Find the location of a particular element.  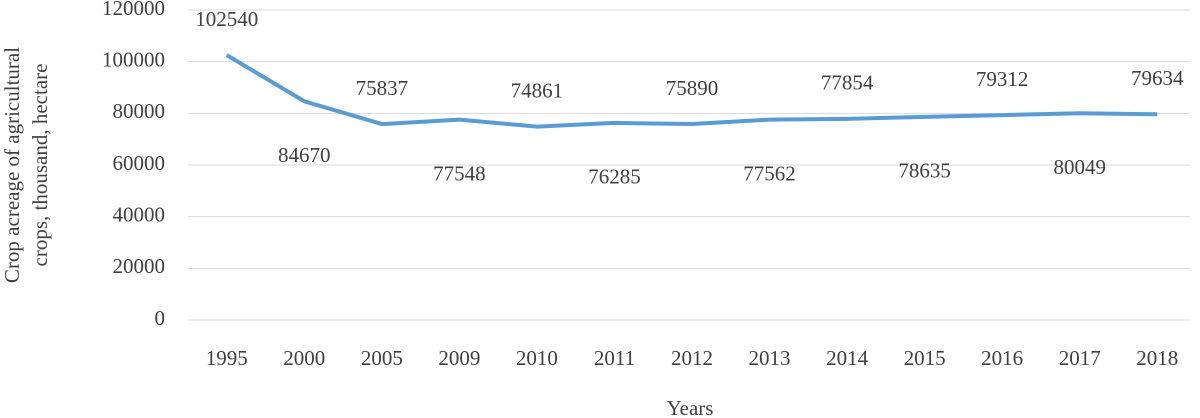

y-tick-label: 80000 is located at coordinates (139, 111).